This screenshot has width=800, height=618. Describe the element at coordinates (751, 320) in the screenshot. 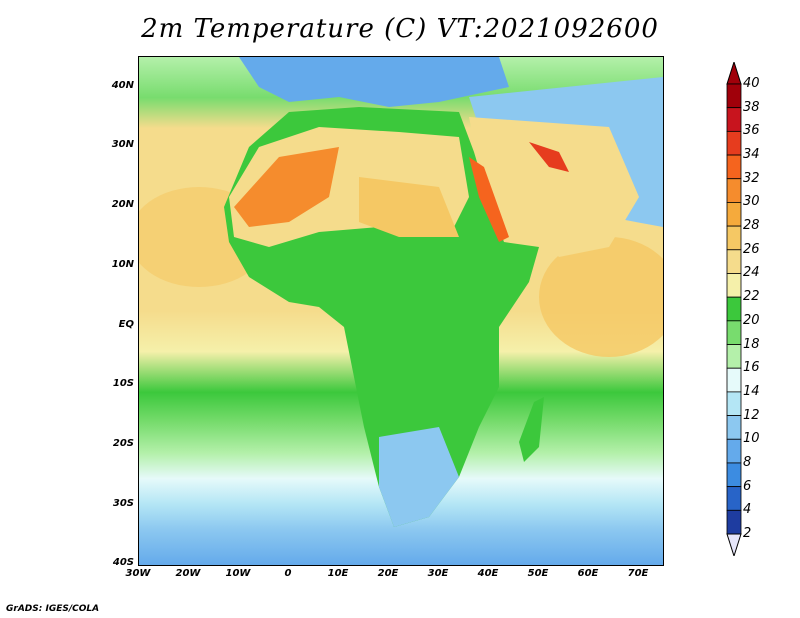

I see `colorbar-level-label: 20` at that location.